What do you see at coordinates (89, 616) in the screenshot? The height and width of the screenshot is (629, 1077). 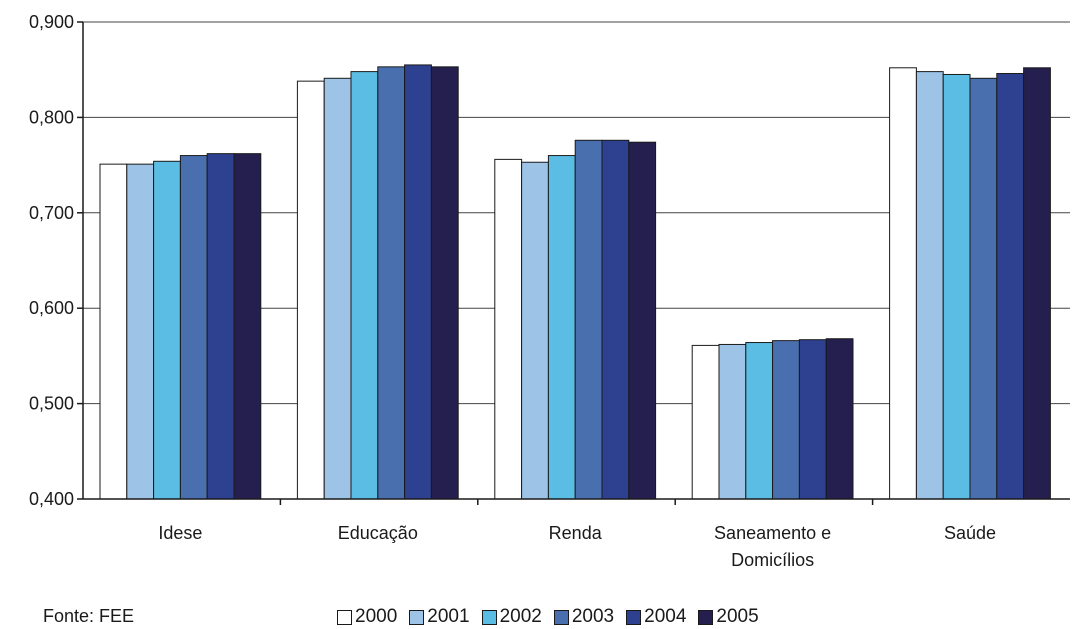 I see `source-note: Fonte: FEE` at bounding box center [89, 616].